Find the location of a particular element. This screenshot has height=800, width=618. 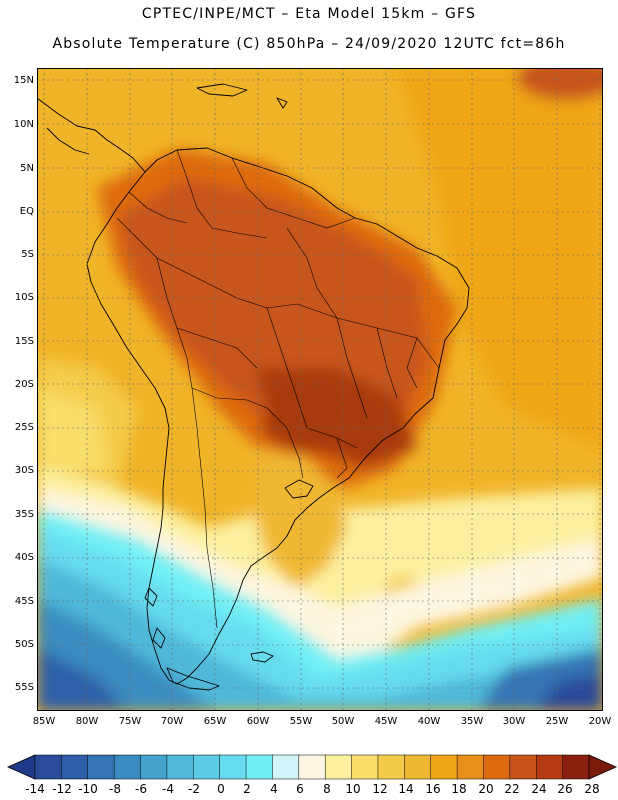

map-title-line1: CPTEC/INPE/MCT – Eta Model 15km – GFS is located at coordinates (309, 14).